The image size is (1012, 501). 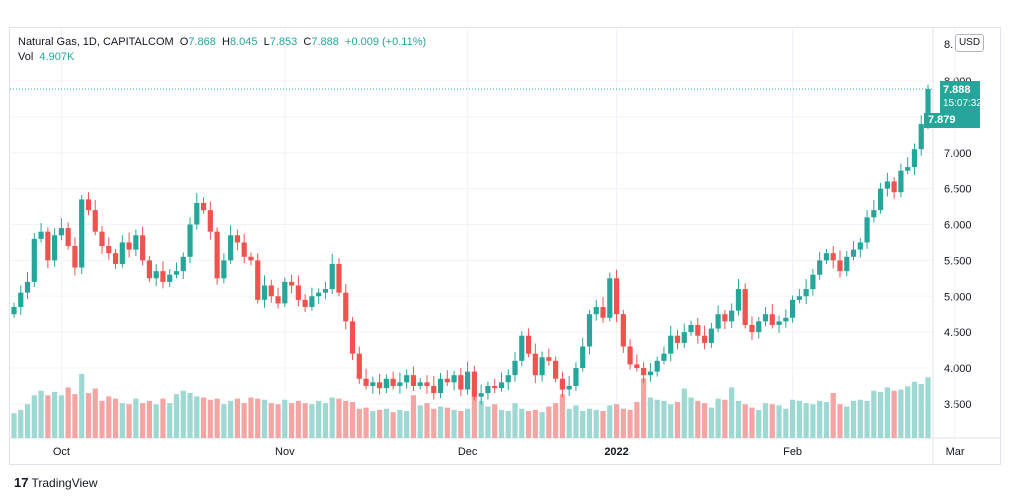 What do you see at coordinates (948, 45) in the screenshot?
I see `y-tick-label: 8.` at bounding box center [948, 45].